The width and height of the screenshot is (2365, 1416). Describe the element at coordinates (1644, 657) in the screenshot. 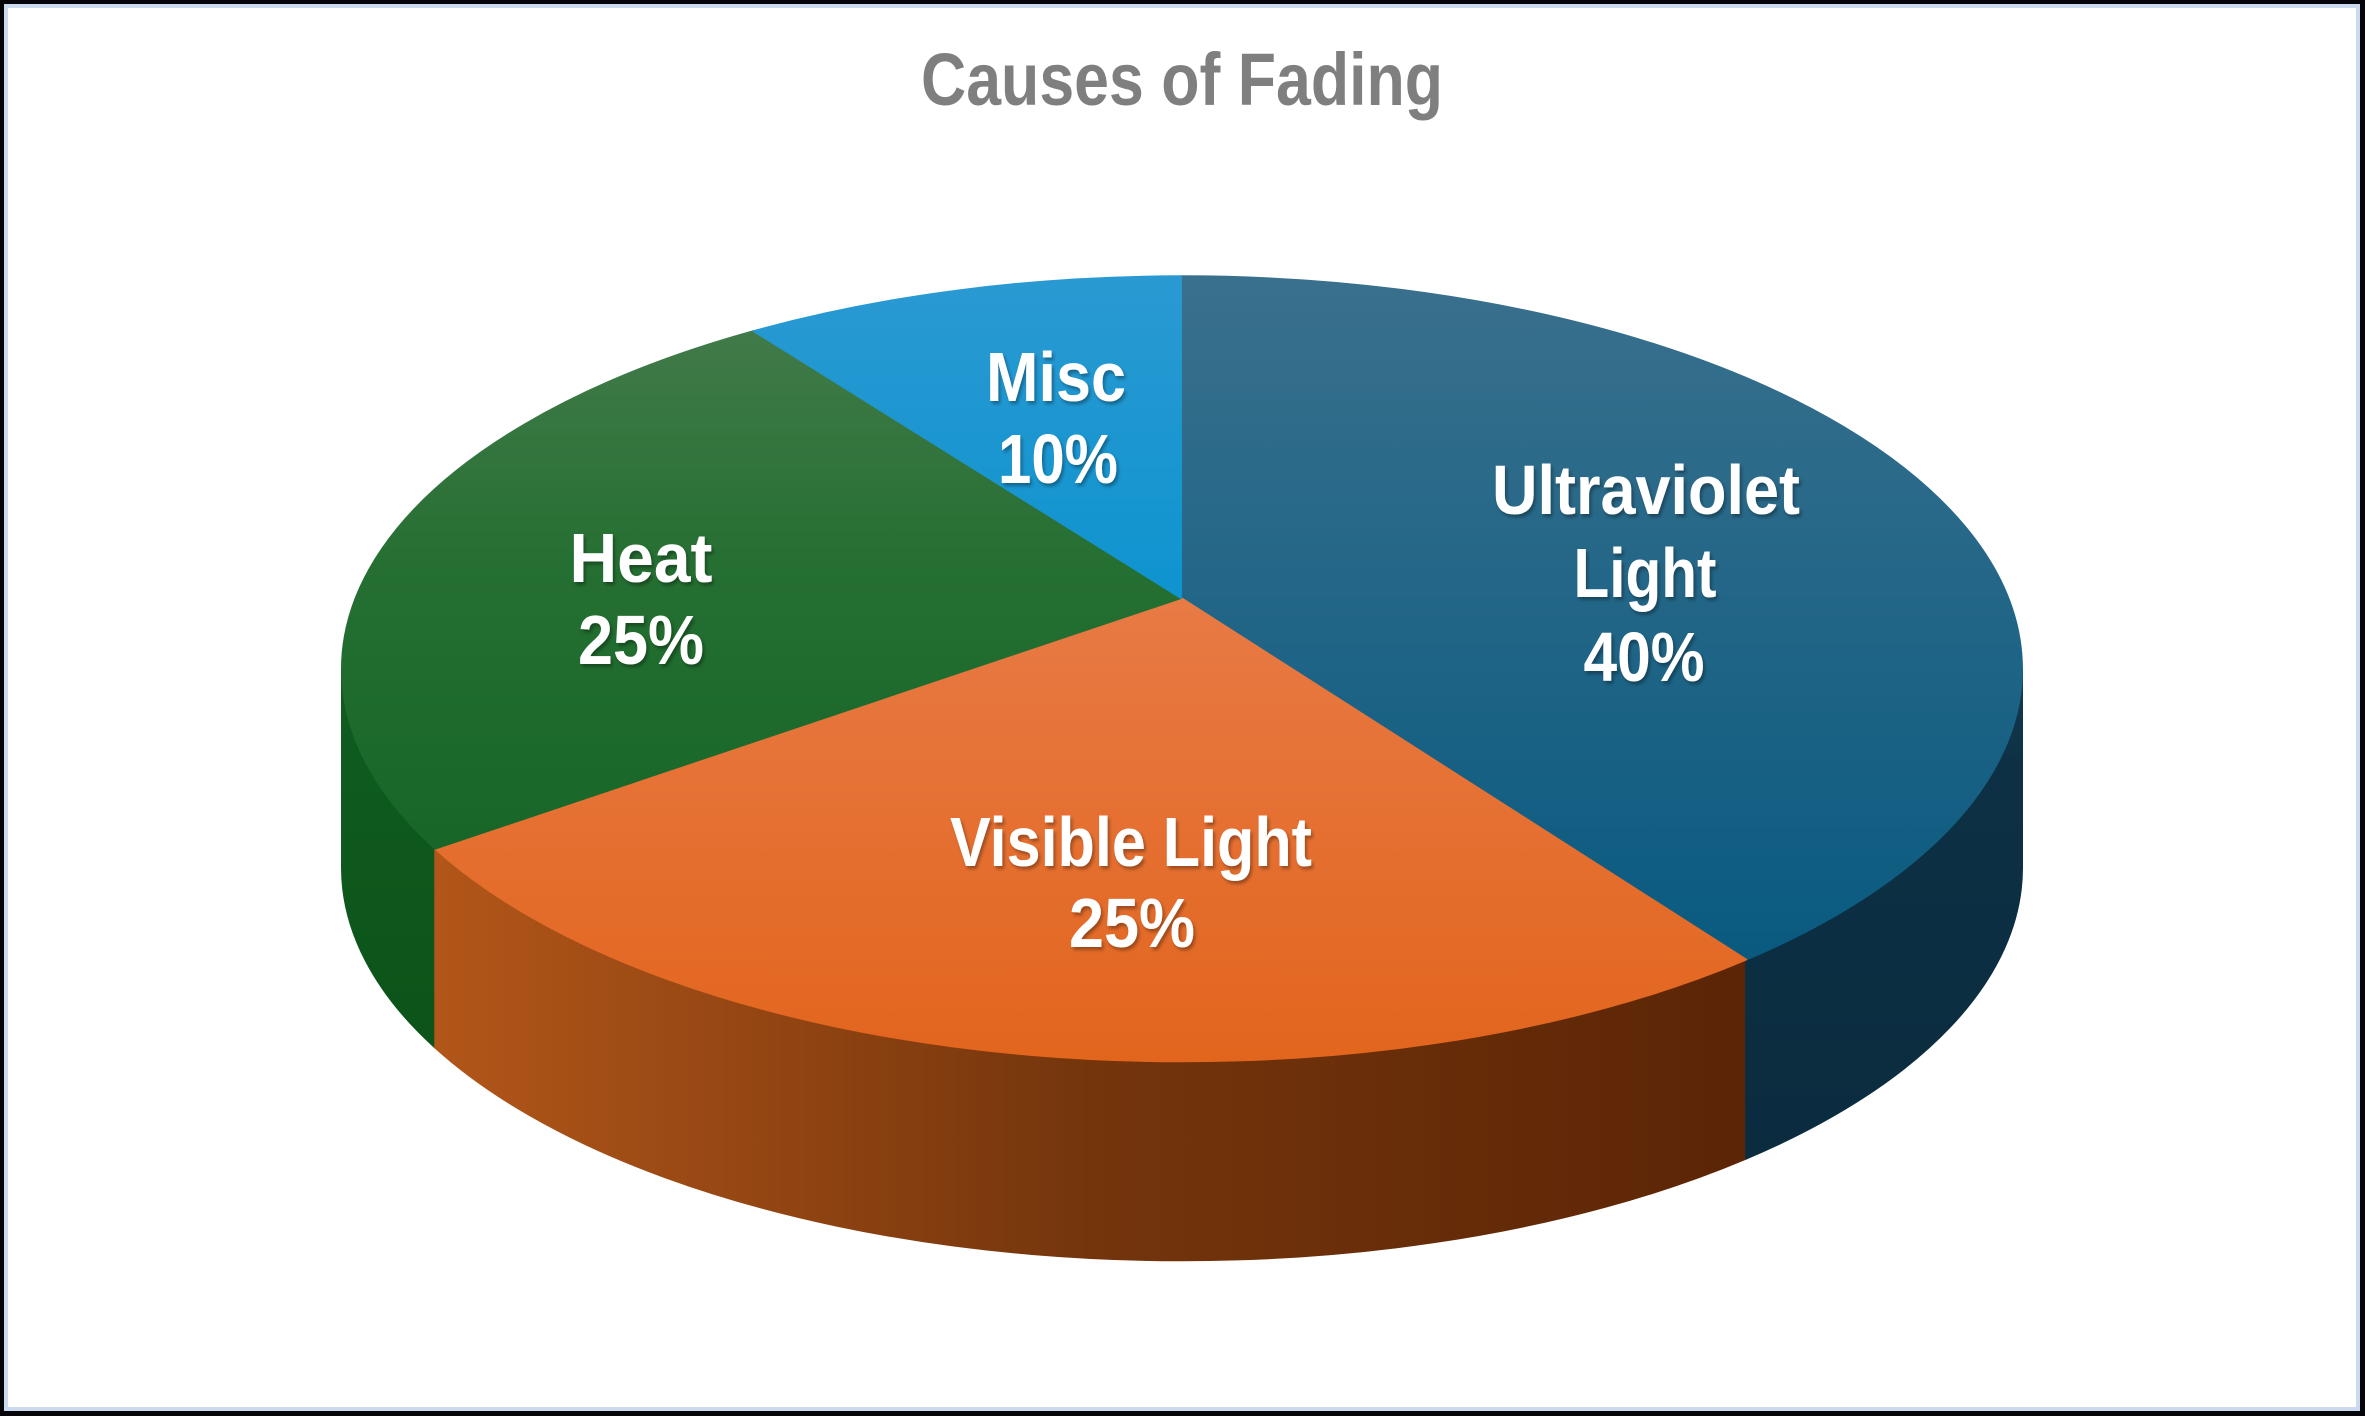

I see `svg-text: 40%` at that location.